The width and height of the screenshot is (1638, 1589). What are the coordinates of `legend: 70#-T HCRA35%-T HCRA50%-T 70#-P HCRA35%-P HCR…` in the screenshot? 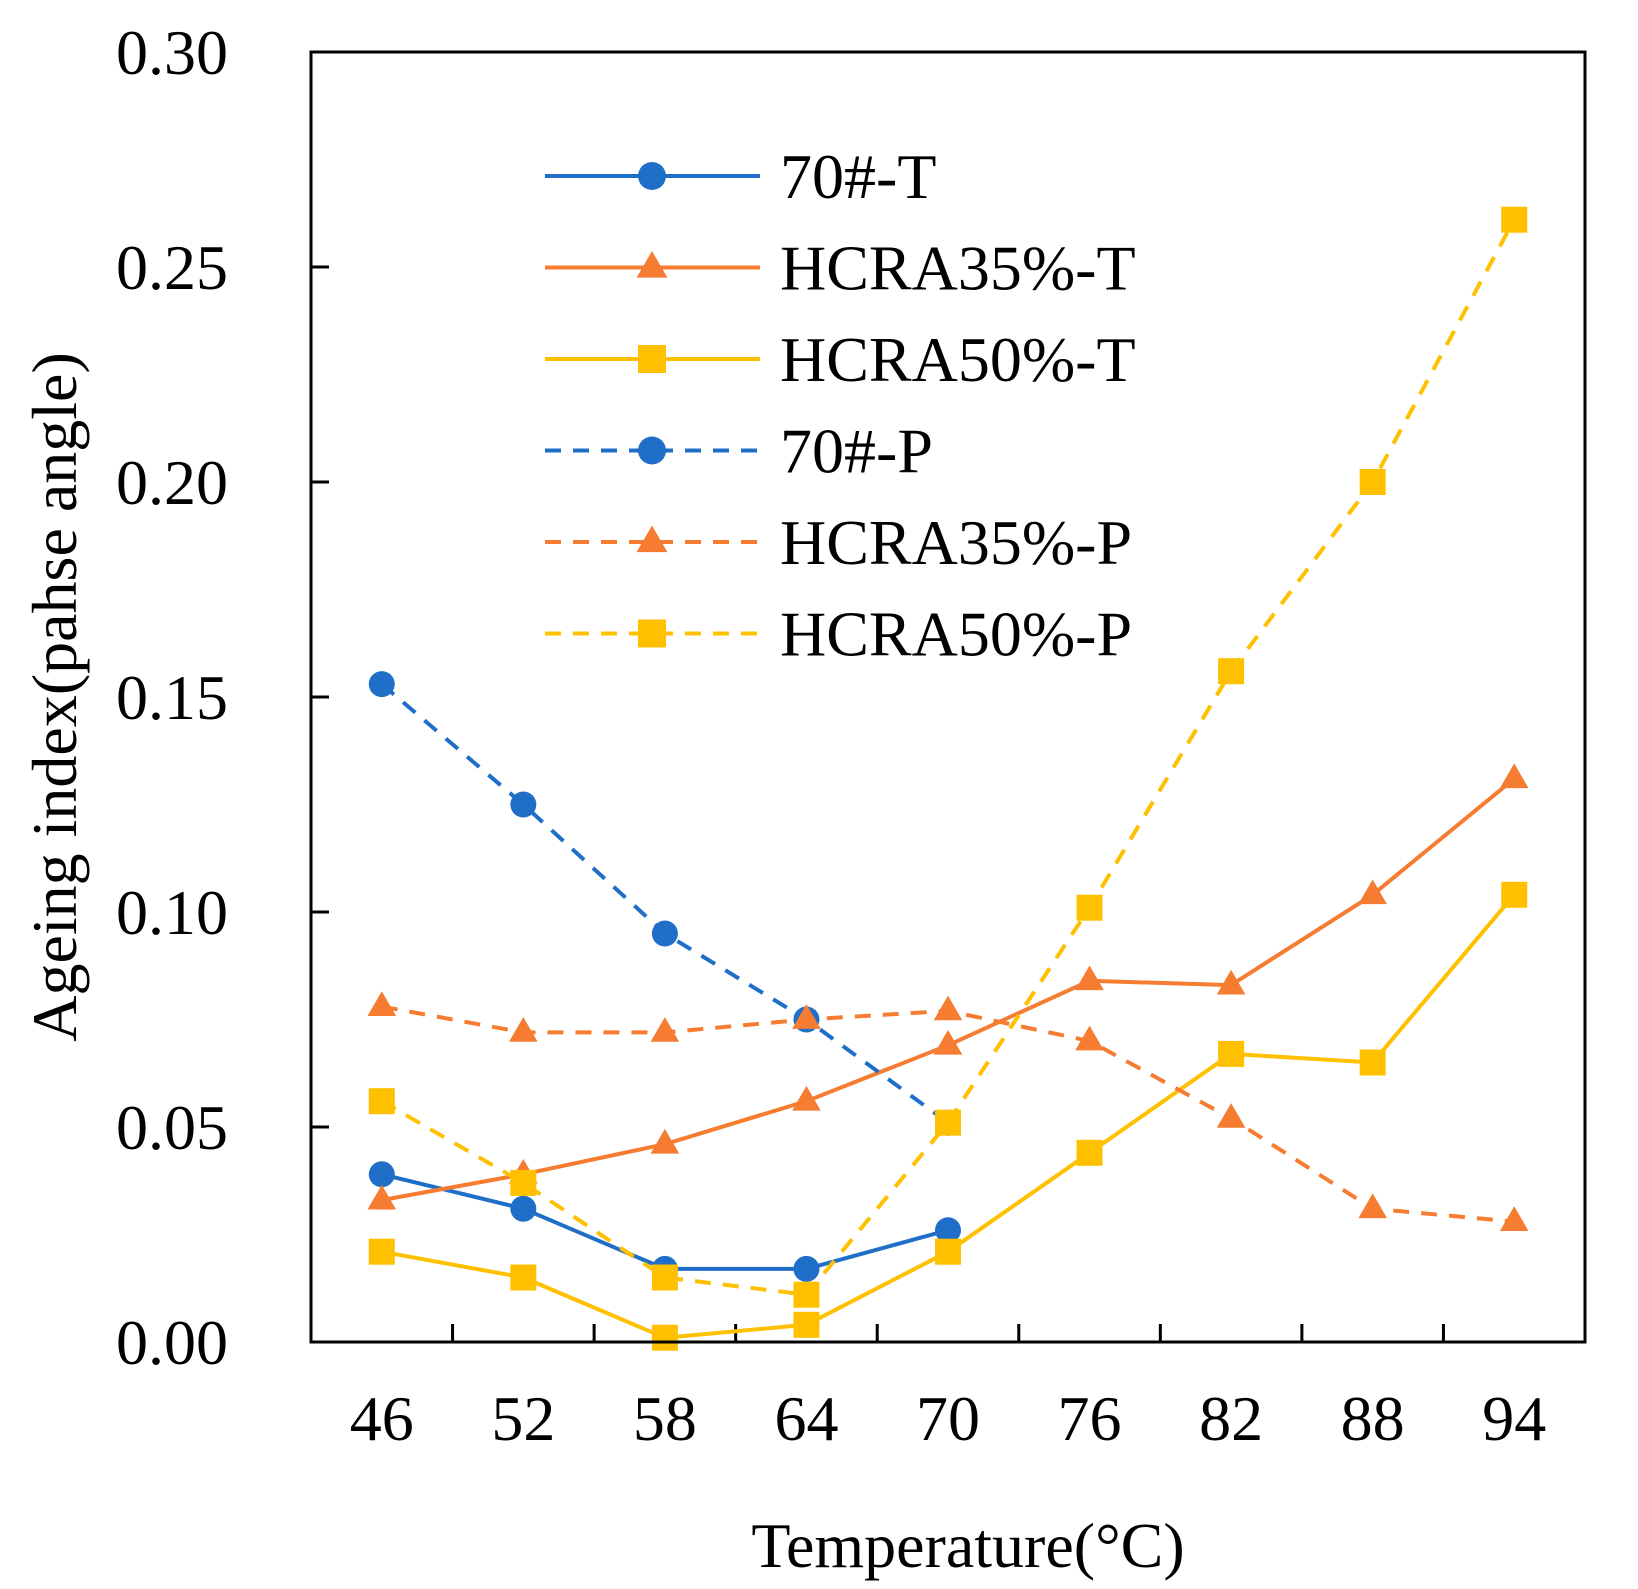 It's located at (840, 405).